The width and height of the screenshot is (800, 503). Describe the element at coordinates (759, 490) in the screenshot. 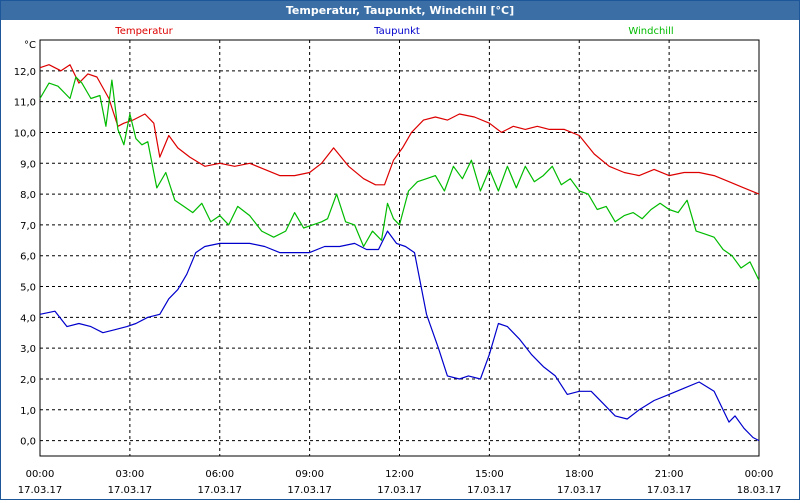

I see `x-tick-date: 18.03.17` at that location.